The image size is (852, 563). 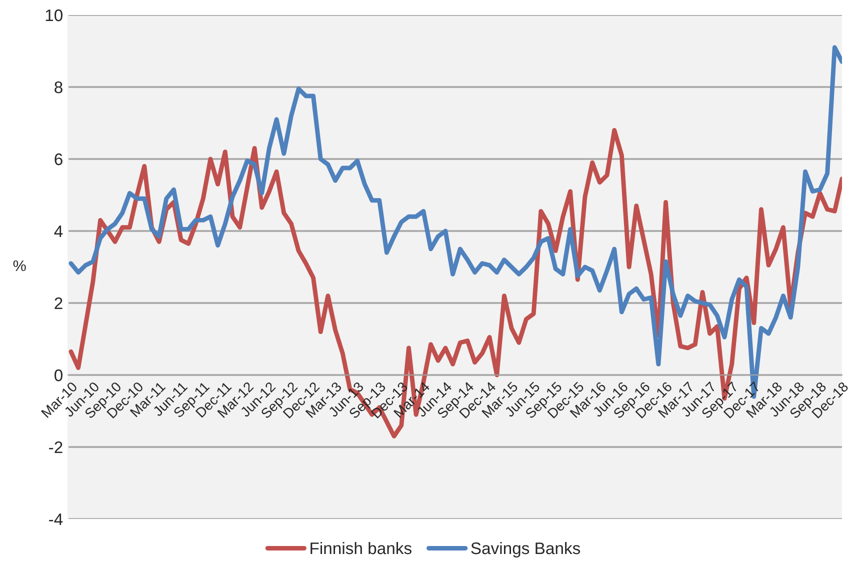 I want to click on y-tick-label: 6, so click(x=58, y=159).